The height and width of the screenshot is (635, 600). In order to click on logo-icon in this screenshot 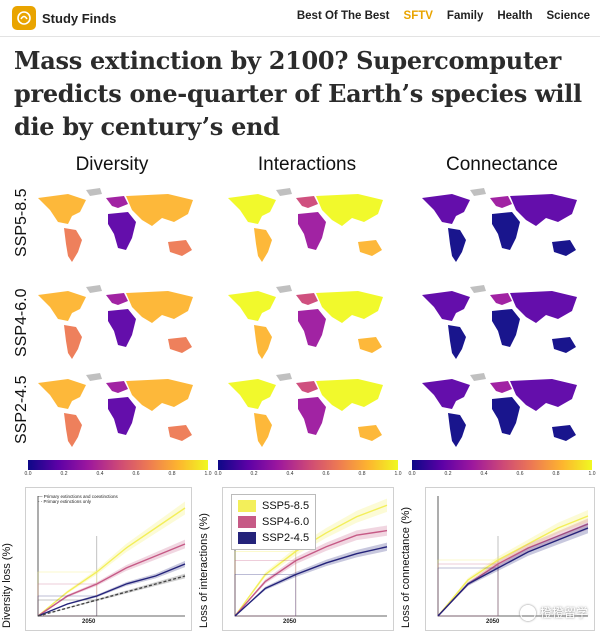, I will do `click(24, 18)`.